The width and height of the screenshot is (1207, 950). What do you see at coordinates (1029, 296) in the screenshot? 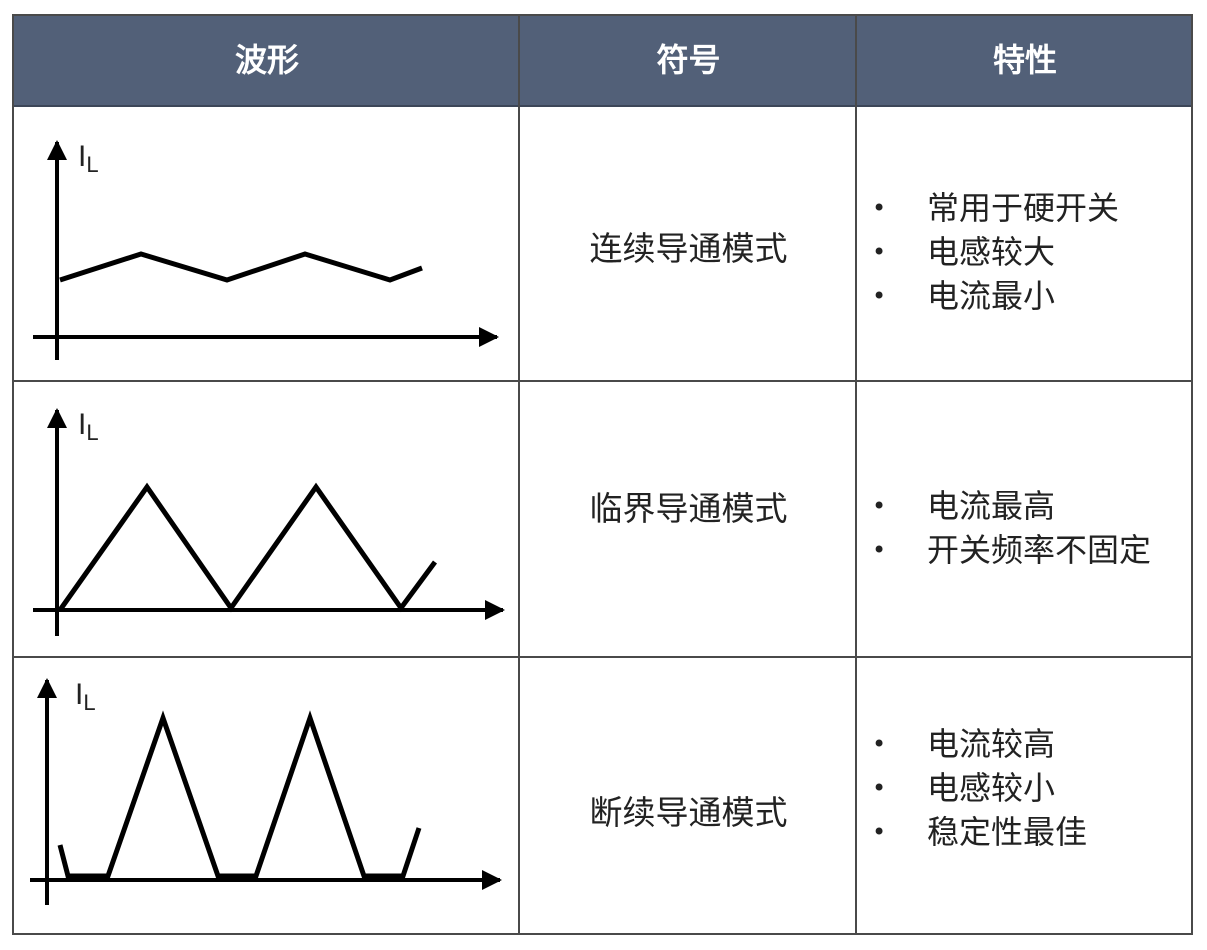
I see `feature-item: 电流最小` at bounding box center [1029, 296].